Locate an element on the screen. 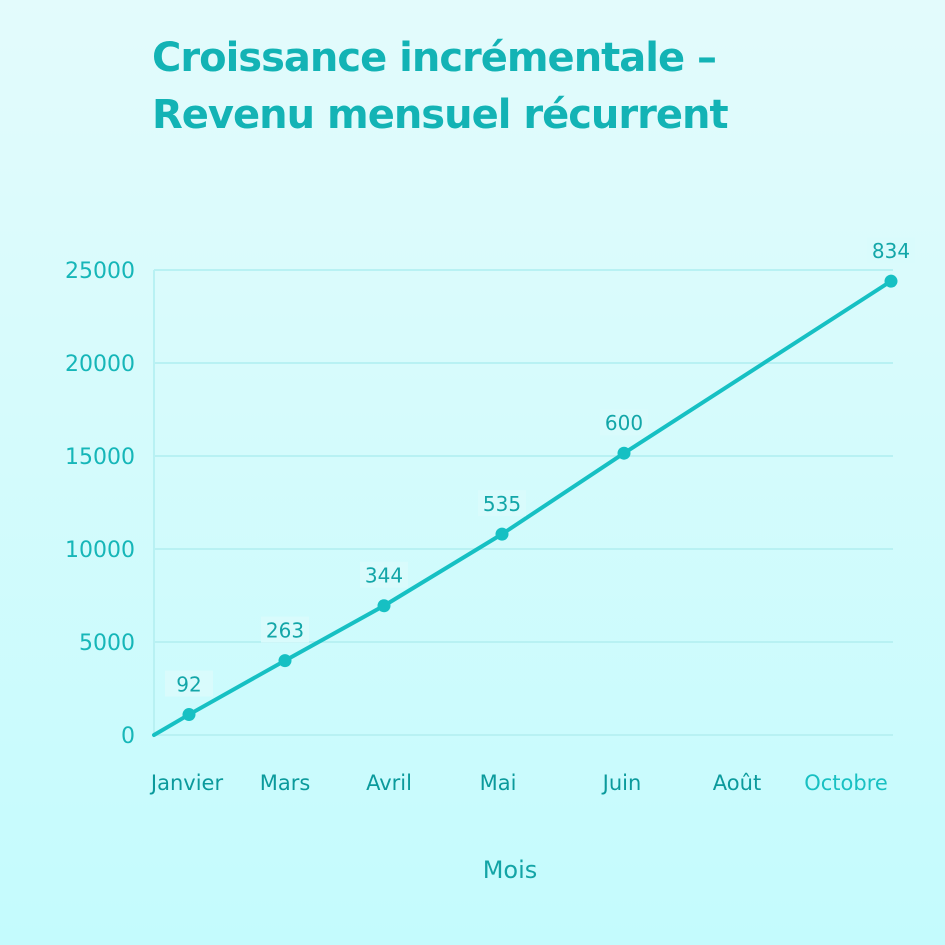 This screenshot has height=945, width=945. x-tick-août: Août is located at coordinates (737, 783).